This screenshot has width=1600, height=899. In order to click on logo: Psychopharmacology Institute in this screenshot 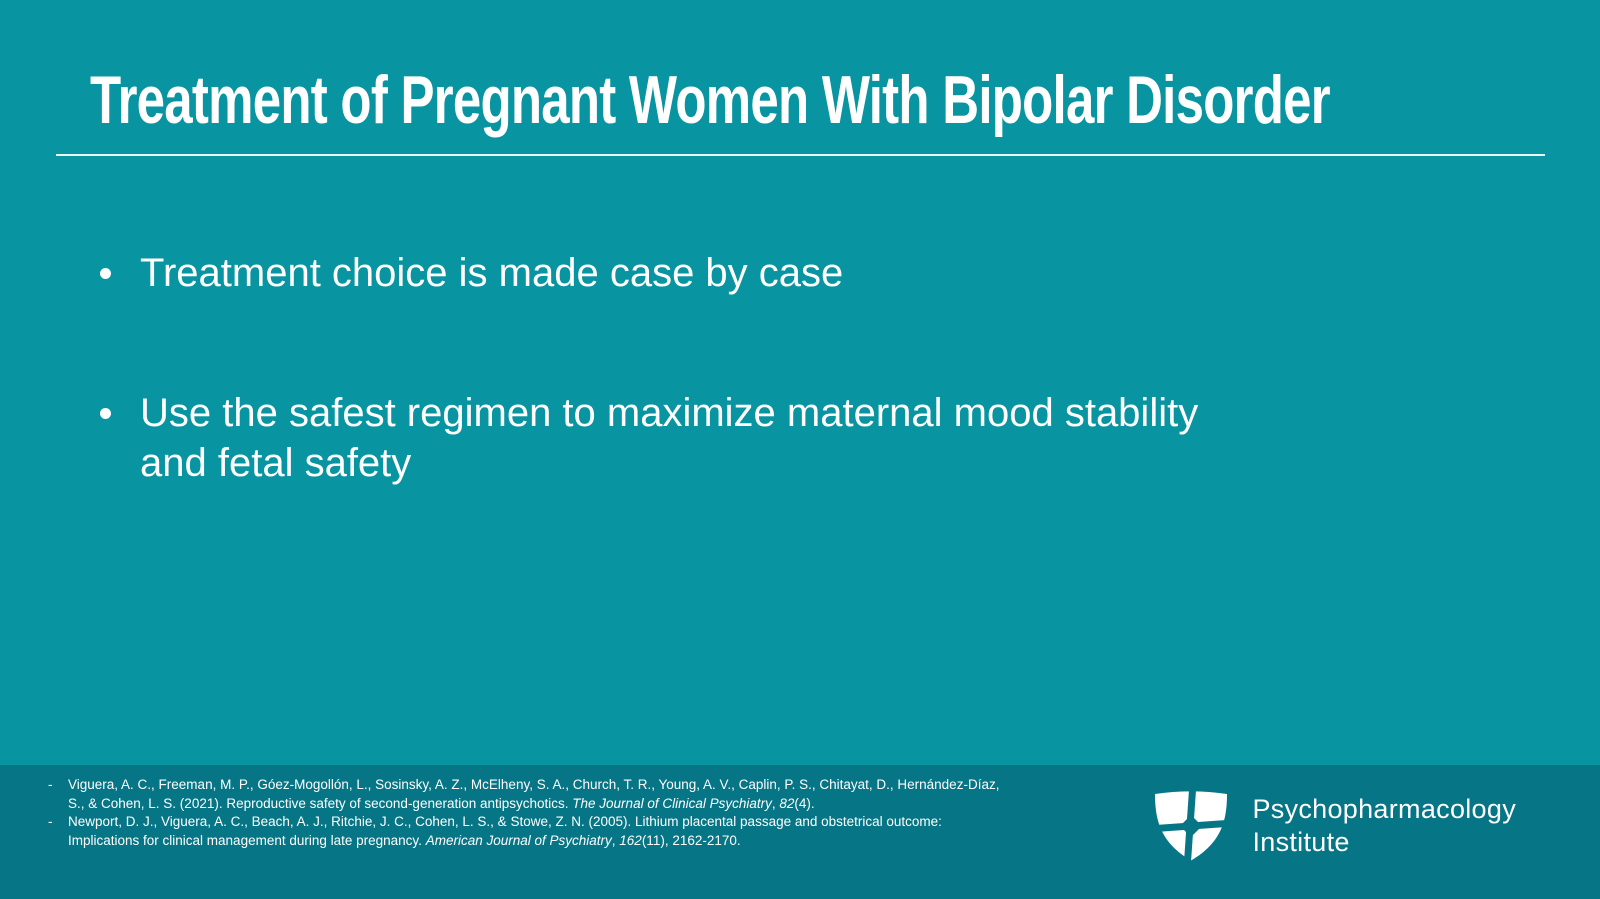, I will do `click(1334, 826)`.